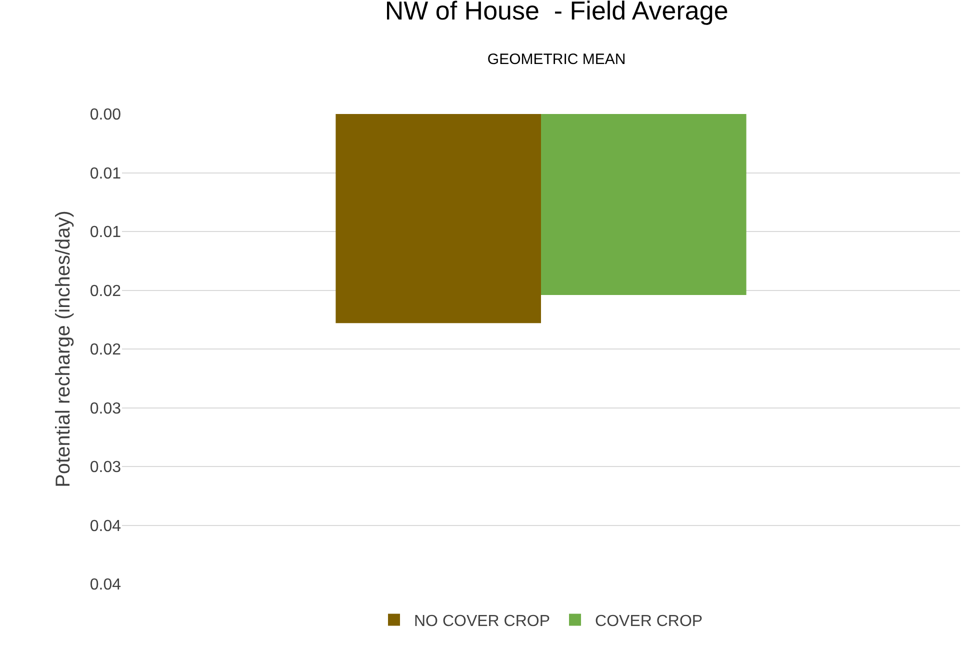 This screenshot has width=968, height=652. I want to click on legend-label: NO COVER CROP, so click(482, 621).